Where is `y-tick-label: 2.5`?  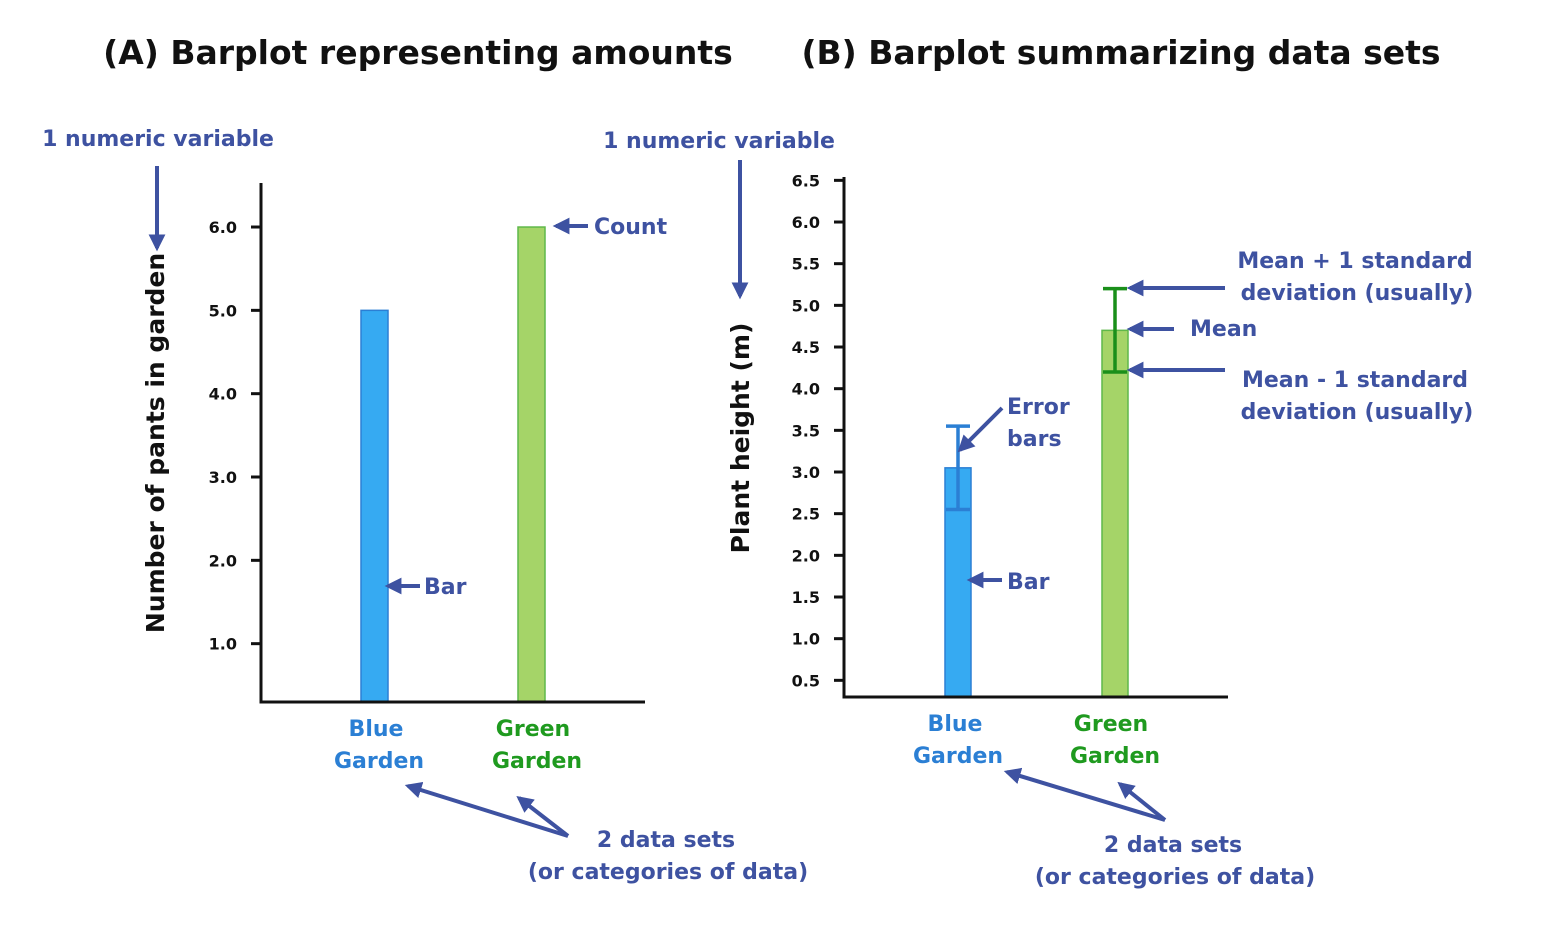 y-tick-label: 2.5 is located at coordinates (806, 514).